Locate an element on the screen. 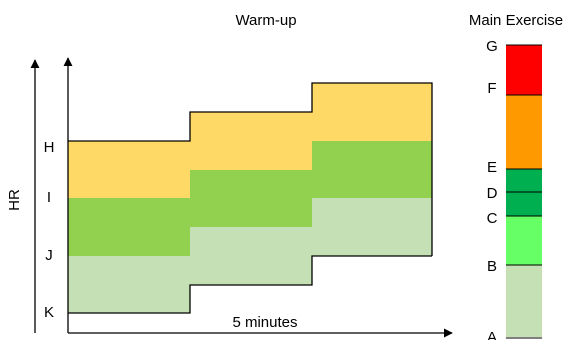 The width and height of the screenshot is (569, 345). zone-bar is located at coordinates (524, 191).